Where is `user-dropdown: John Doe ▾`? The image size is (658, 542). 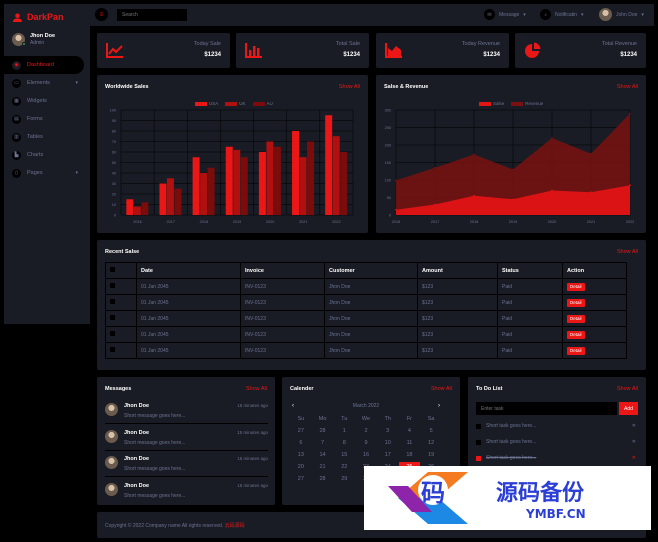 user-dropdown: John Doe ▾ is located at coordinates (621, 14).